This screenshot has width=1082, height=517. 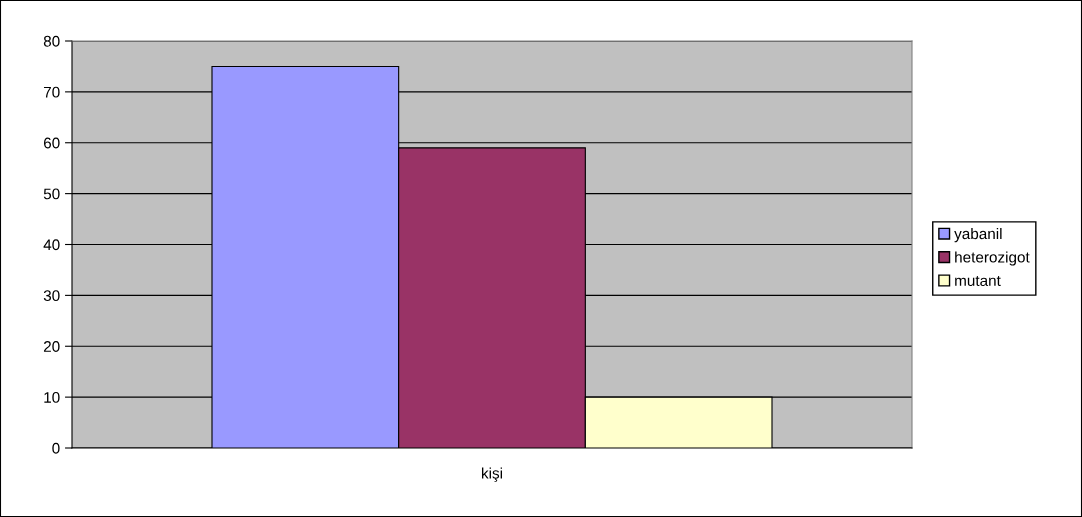 What do you see at coordinates (51, 92) in the screenshot?
I see `y-tick-label: 70` at bounding box center [51, 92].